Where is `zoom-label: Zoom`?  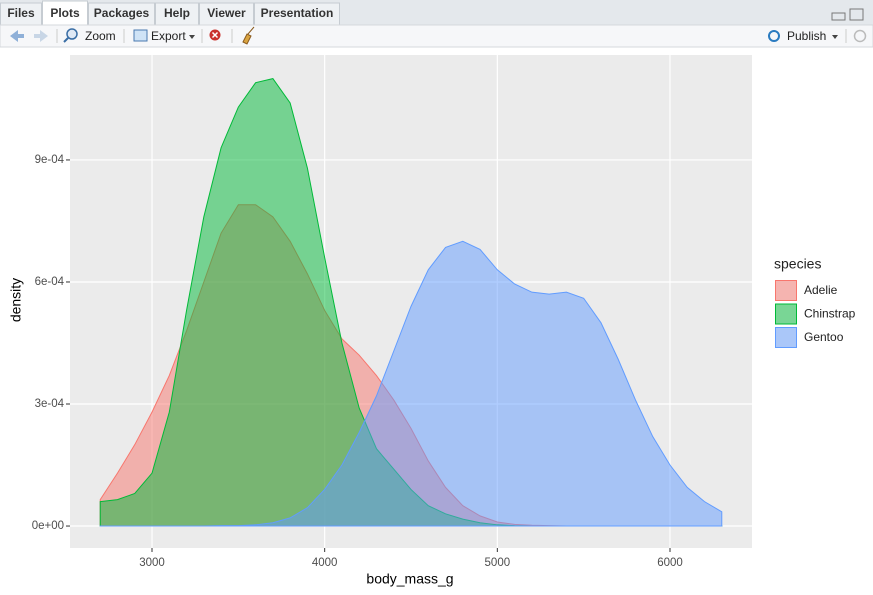 zoom-label: Zoom is located at coordinates (100, 36).